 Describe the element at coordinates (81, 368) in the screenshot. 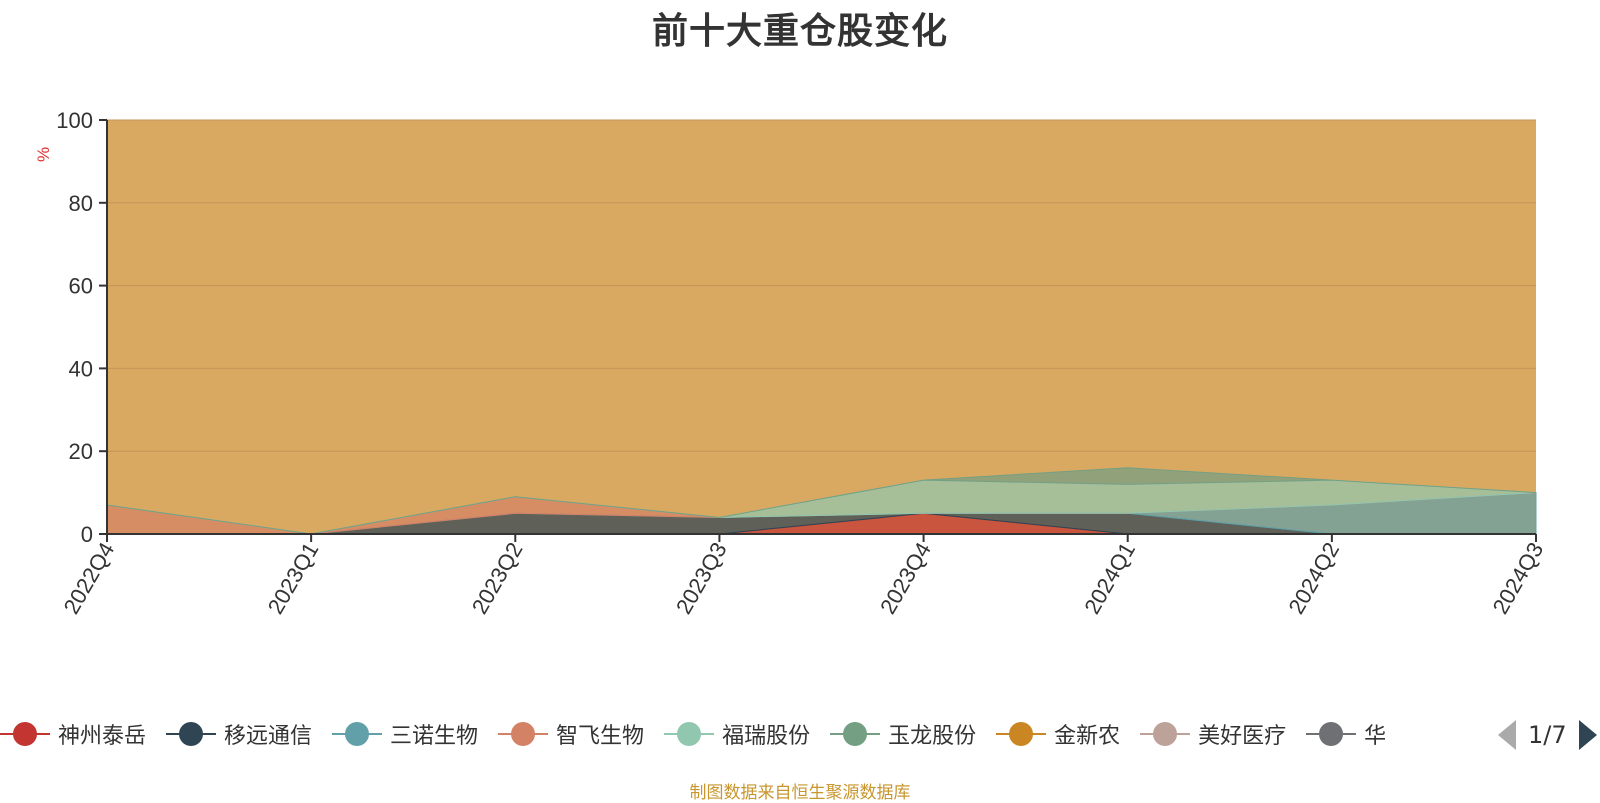

I see `y-tick-label: 40` at that location.